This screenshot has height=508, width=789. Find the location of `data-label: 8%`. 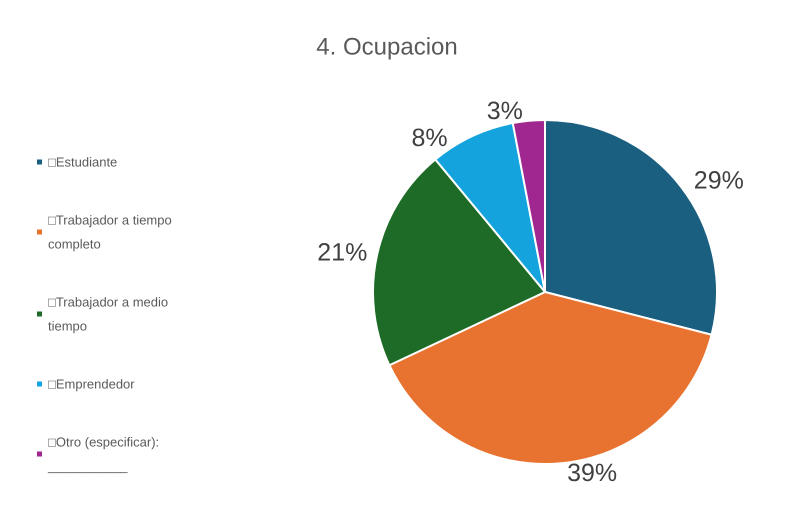

data-label: 8% is located at coordinates (429, 138).